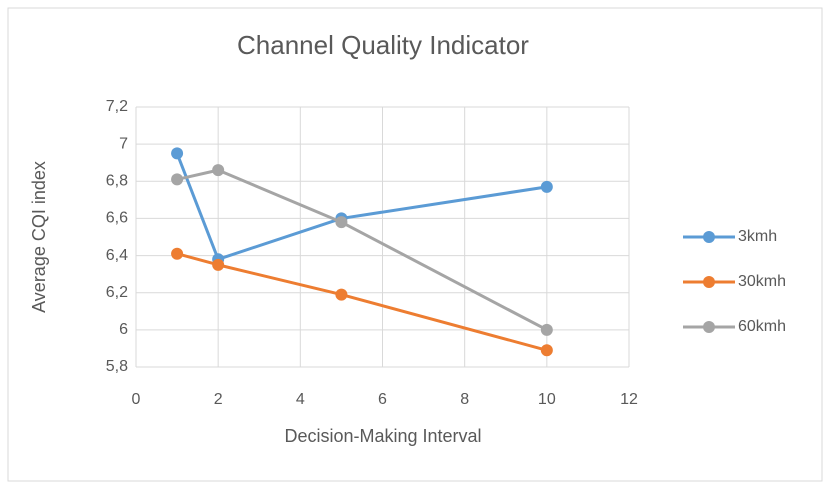 The image size is (823, 482). What do you see at coordinates (300, 399) in the screenshot?
I see `x-tick-label: 4` at bounding box center [300, 399].